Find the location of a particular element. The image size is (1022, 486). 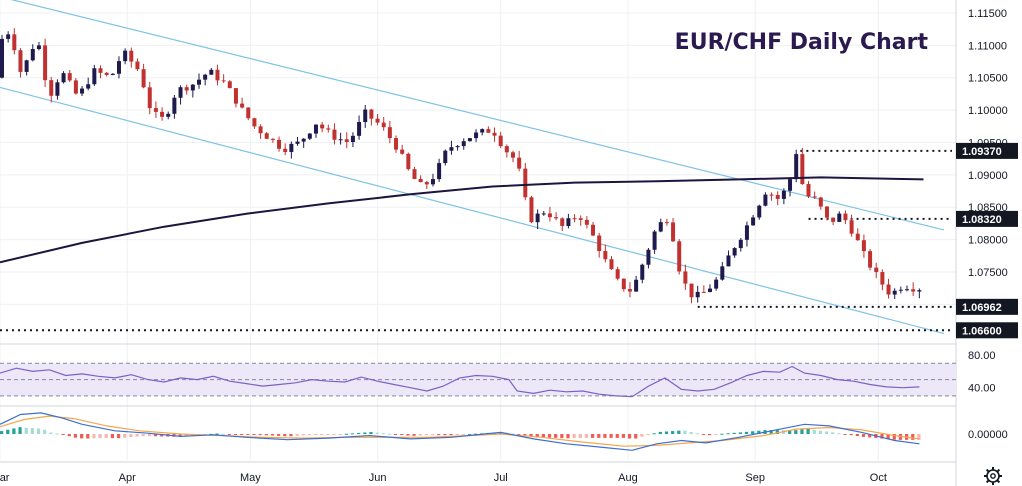

time-axis: Mar Apr May Jun Jul Aug Sep Oct is located at coordinates (443, 478).